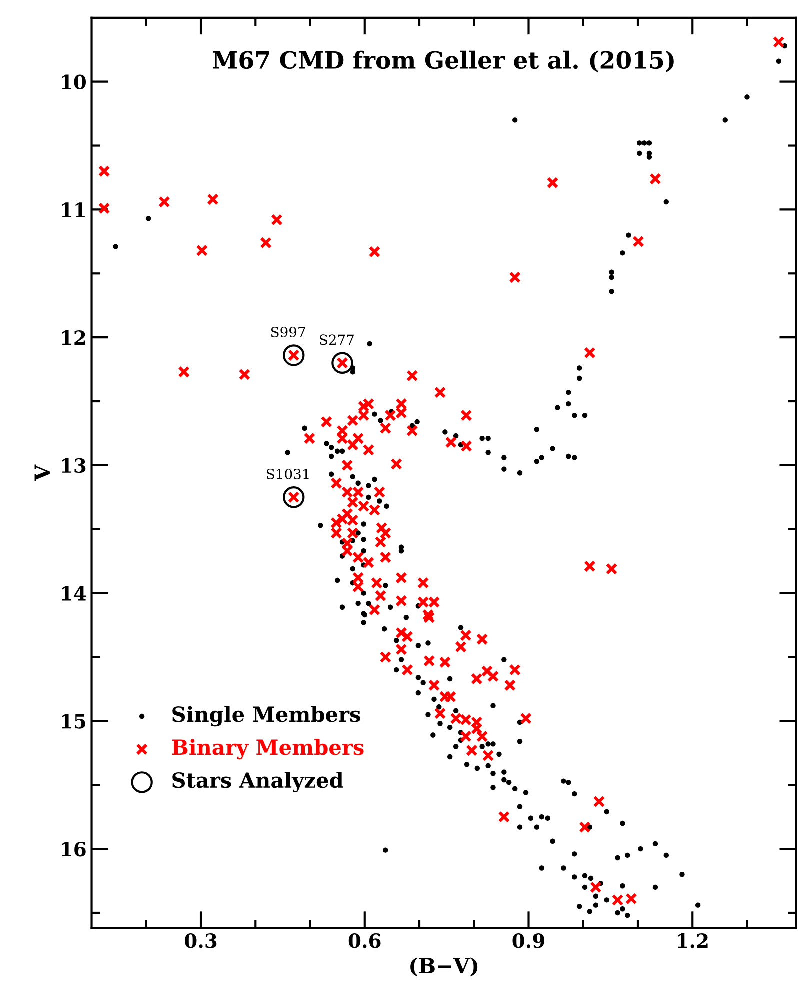  I want to click on x-tick-label: 0.6, so click(364, 941).